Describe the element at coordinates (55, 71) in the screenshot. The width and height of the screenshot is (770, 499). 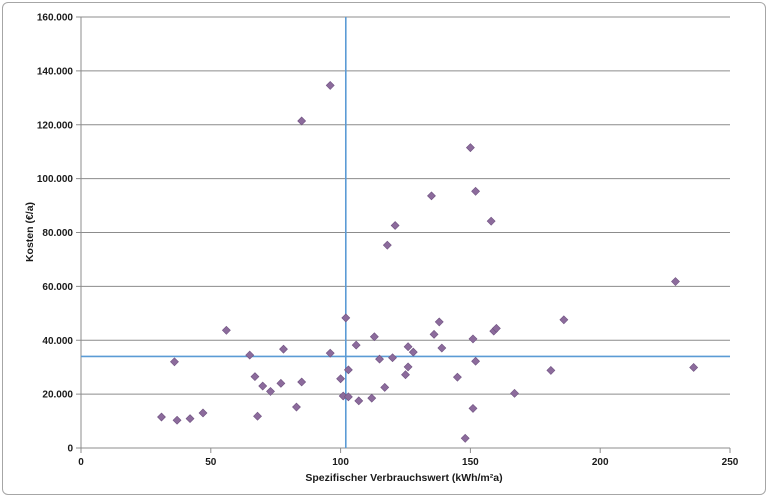
I see `y-tick-label-7: 140.000` at that location.